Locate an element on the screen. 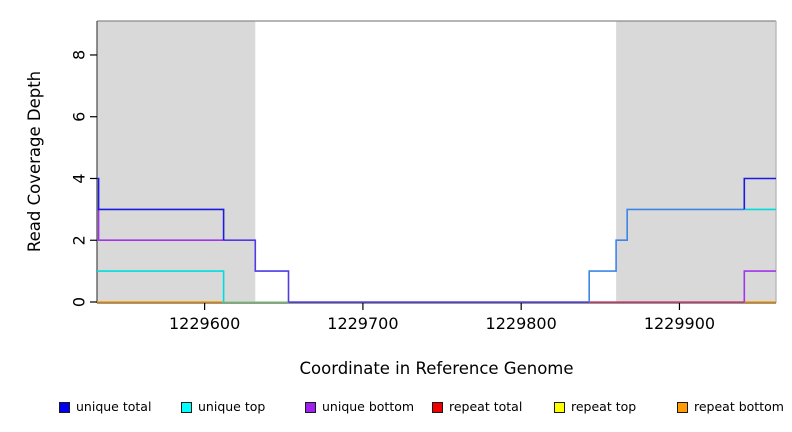 The height and width of the screenshot is (432, 792). x-tick-label: 1229900 is located at coordinates (679, 323).